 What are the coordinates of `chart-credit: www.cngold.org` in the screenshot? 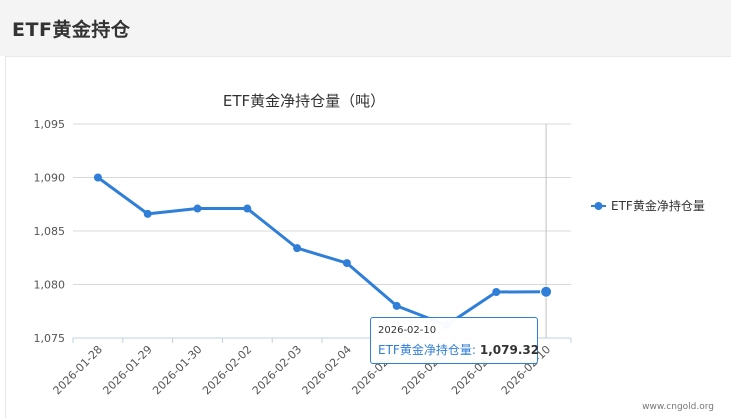 It's located at (678, 407).